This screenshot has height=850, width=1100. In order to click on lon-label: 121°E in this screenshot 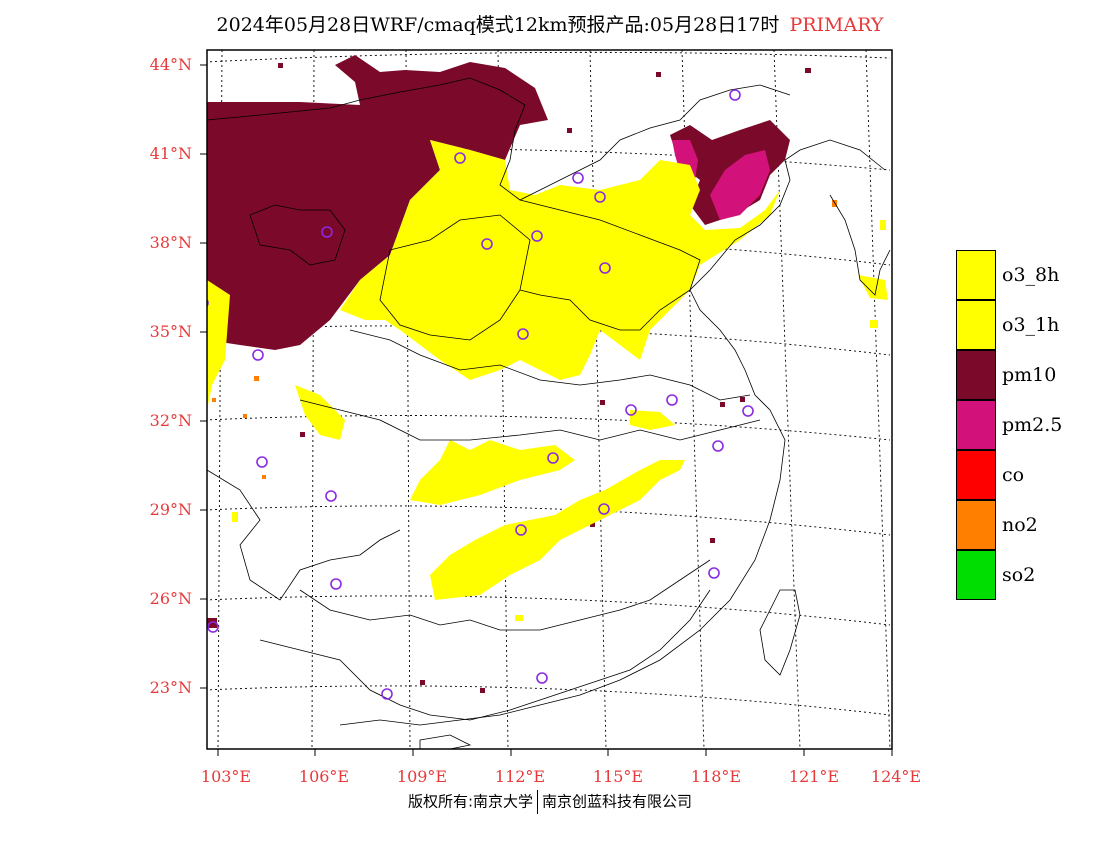, I will do `click(814, 776)`.